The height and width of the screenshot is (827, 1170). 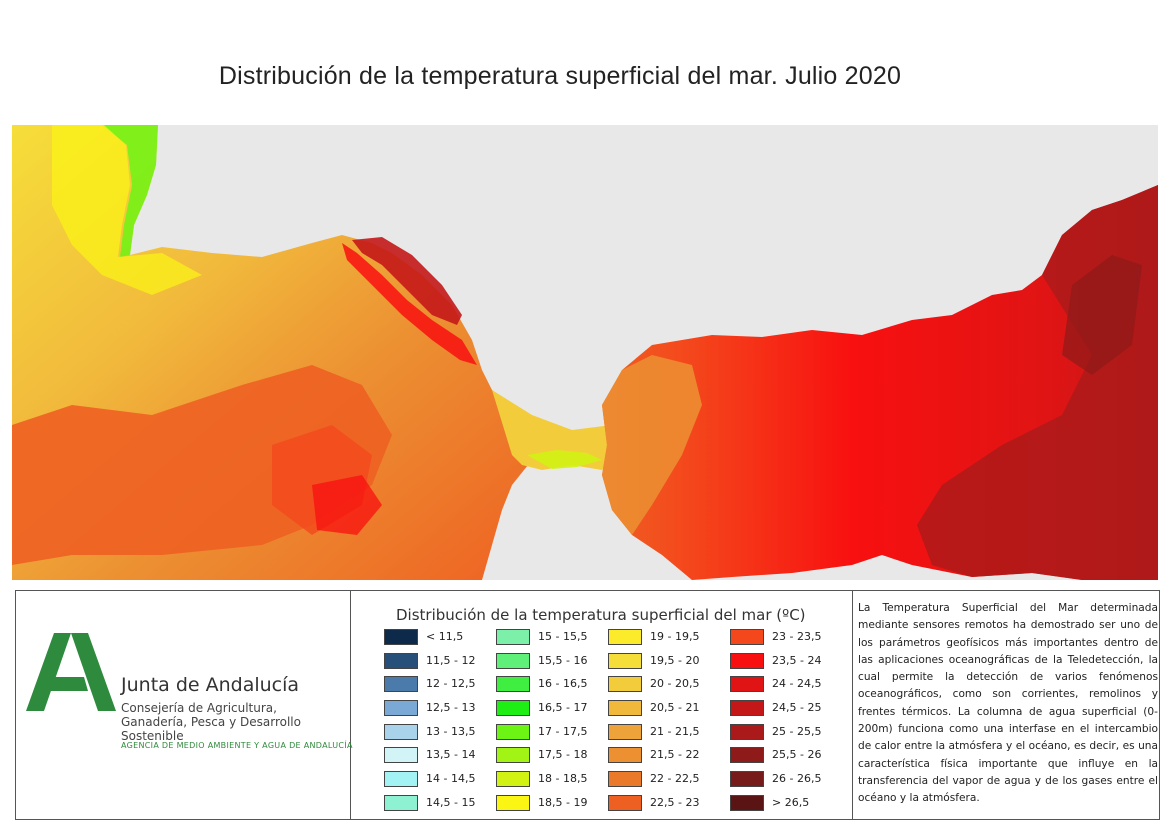 I want to click on legend-item: 17 - 17,5, so click(x=552, y=734).